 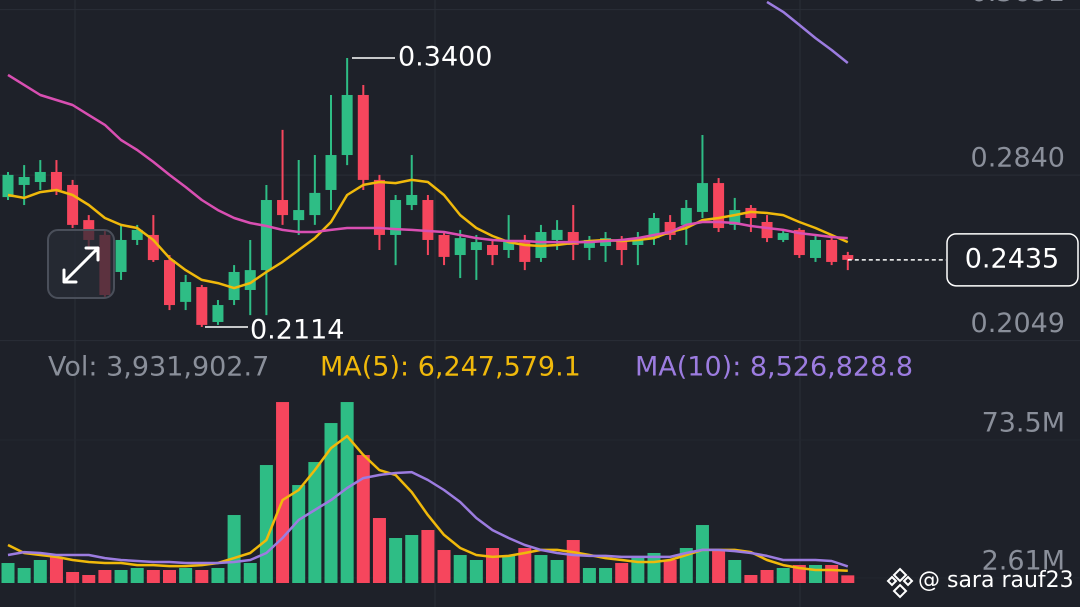 I want to click on y-tick-label: 0.2049, so click(x=1018, y=323).